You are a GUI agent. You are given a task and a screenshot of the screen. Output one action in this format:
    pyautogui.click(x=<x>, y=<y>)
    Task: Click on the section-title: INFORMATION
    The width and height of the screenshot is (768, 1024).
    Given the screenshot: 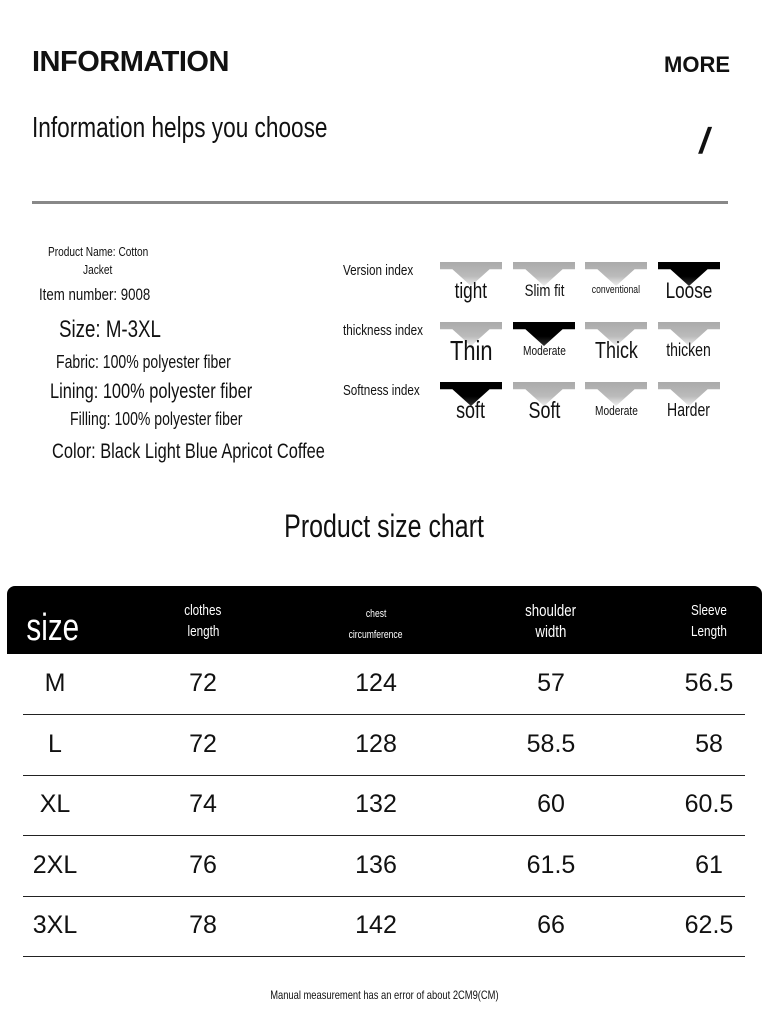 What is the action you would take?
    pyautogui.click(x=130, y=62)
    